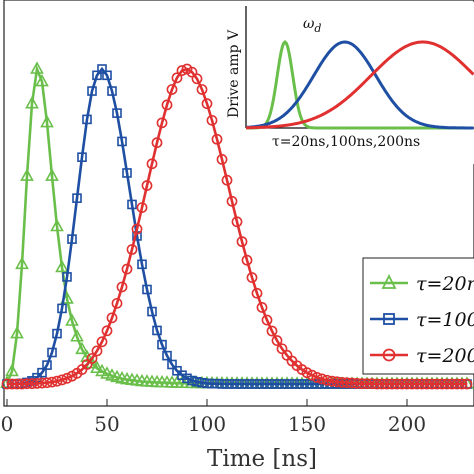 The height and width of the screenshot is (474, 474). I want to click on legend-entry-2: τ=100, so click(422, 320).